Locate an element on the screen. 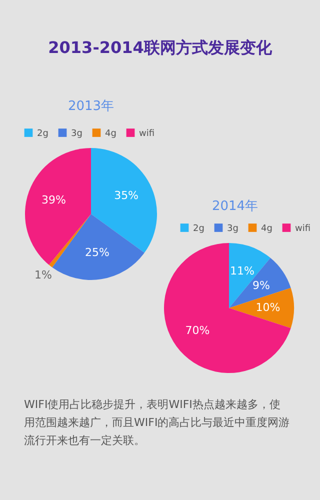 The height and width of the screenshot is (500, 320). data-label: 1% is located at coordinates (43, 275).